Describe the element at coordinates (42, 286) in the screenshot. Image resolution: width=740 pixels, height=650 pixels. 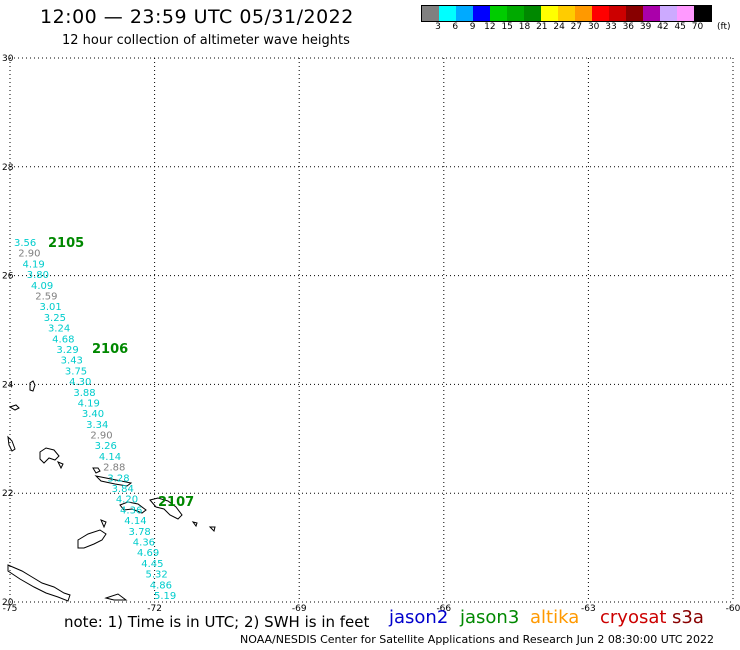
I see `wave-height-label: 4.09` at that location.